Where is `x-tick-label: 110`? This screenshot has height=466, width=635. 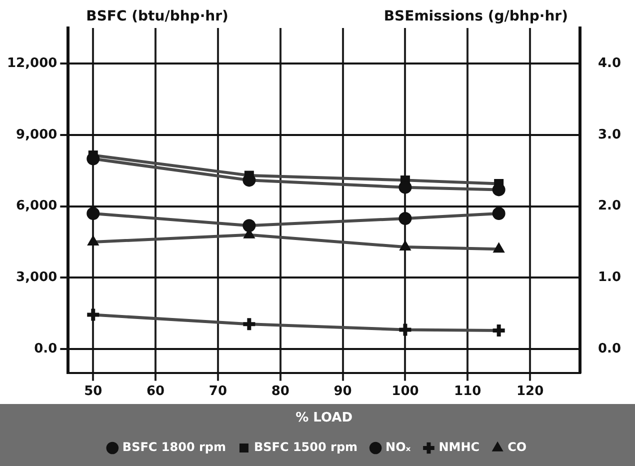 x-tick-label: 110 is located at coordinates (468, 391).